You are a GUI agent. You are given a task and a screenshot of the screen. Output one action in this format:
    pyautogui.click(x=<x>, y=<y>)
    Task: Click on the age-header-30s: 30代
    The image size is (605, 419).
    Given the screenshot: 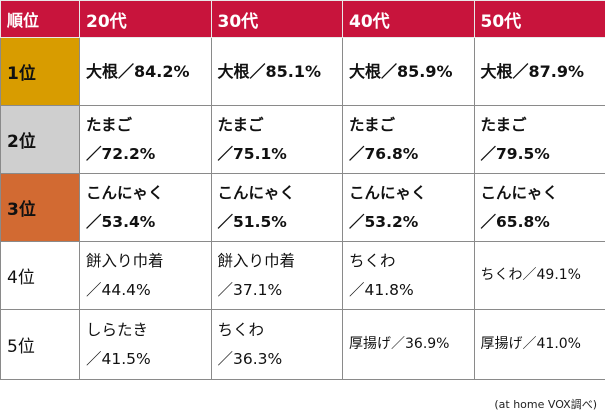 What is the action you would take?
    pyautogui.click(x=276, y=19)
    